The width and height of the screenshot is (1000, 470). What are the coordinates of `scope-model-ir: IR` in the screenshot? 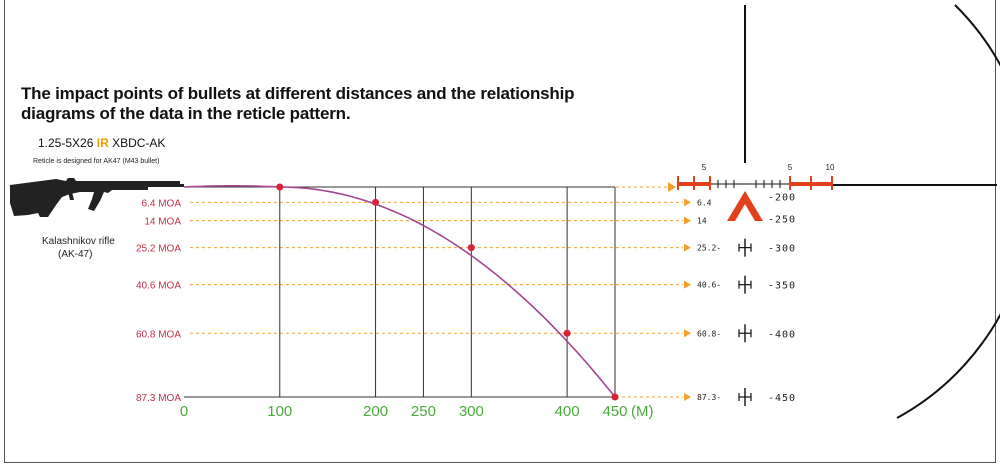 It's located at (102, 143).